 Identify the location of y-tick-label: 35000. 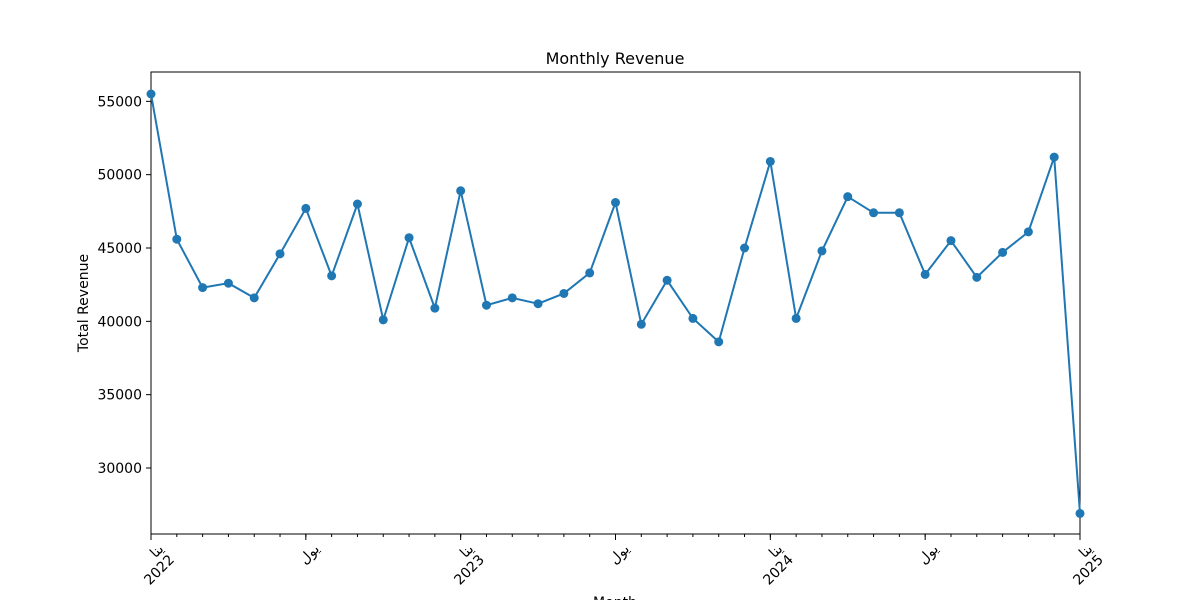
(119, 396).